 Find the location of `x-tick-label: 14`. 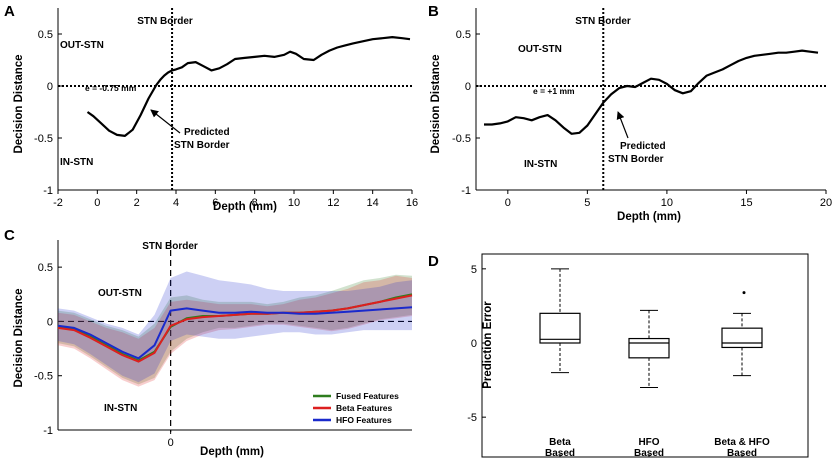

x-tick-label: 14 is located at coordinates (373, 203).